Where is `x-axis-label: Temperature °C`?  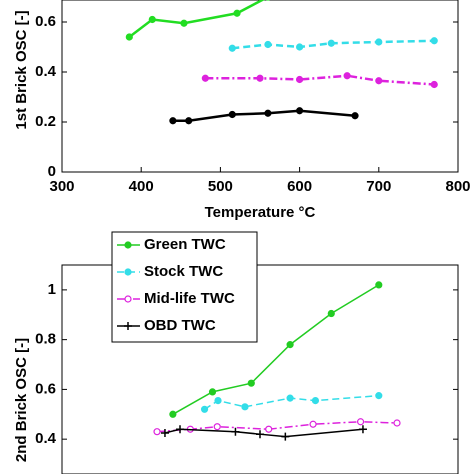
x-axis-label: Temperature °C is located at coordinates (260, 212).